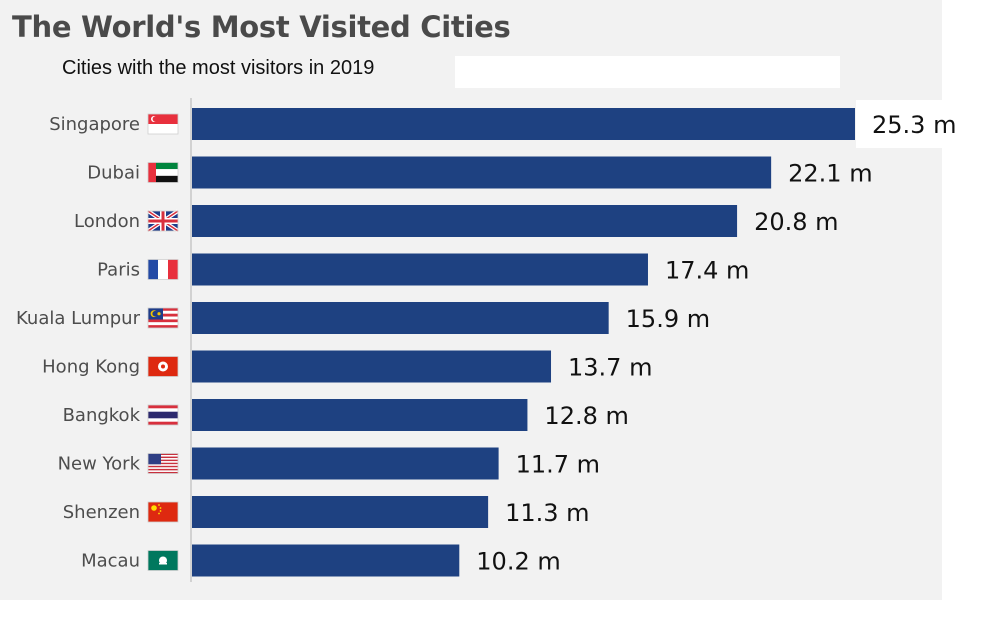 This screenshot has height=617, width=981. What do you see at coordinates (163, 366) in the screenshot?
I see `hong-kong-flag-icon` at bounding box center [163, 366].